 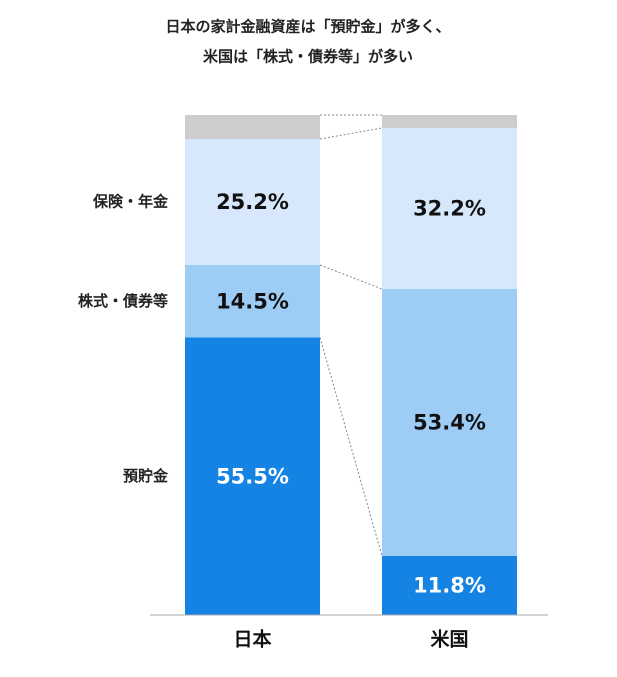 What do you see at coordinates (123, 301) in the screenshot?
I see `series-label: 株式・債券等` at bounding box center [123, 301].